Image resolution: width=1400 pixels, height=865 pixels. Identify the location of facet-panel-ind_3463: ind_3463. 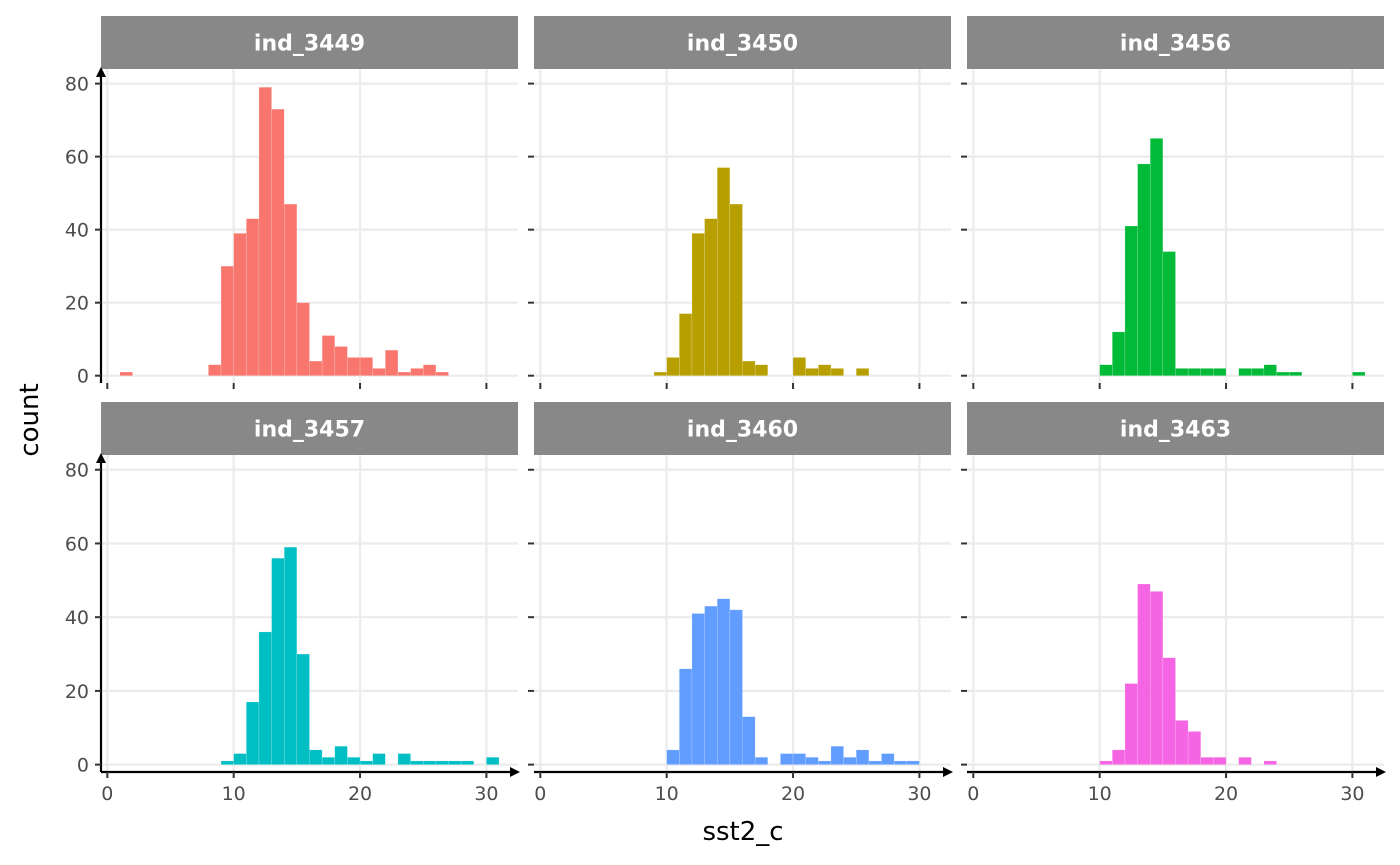
(1175, 587).